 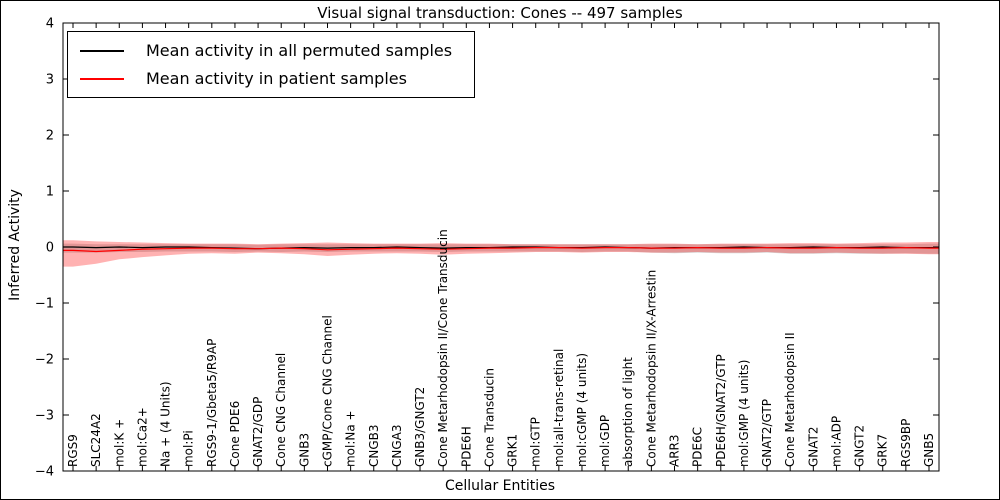 What do you see at coordinates (397, 446) in the screenshot?
I see `x-tick-label: CNGA3` at bounding box center [397, 446].